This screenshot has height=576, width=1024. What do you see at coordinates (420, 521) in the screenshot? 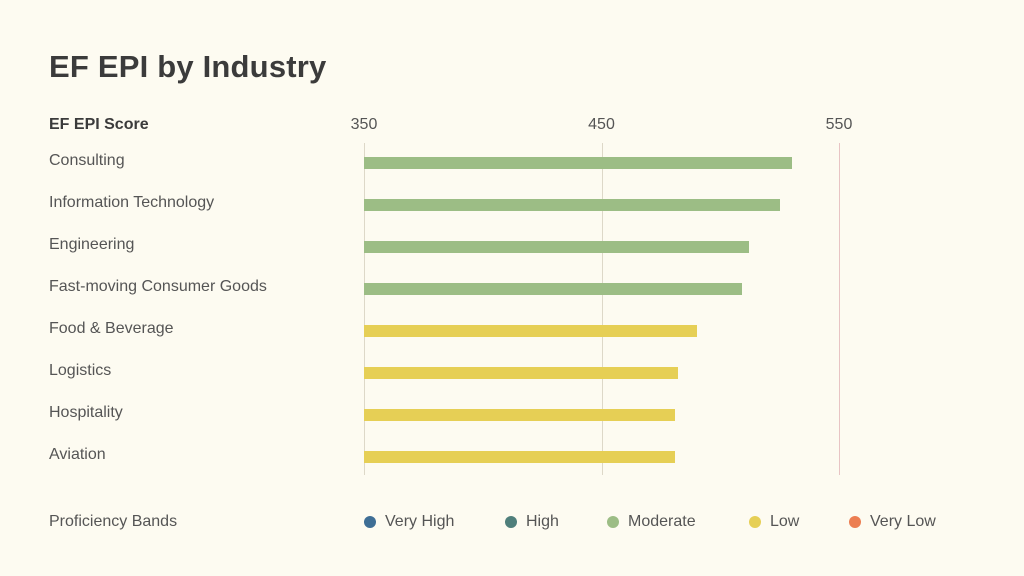
I see `legend-label: Very High` at bounding box center [420, 521].